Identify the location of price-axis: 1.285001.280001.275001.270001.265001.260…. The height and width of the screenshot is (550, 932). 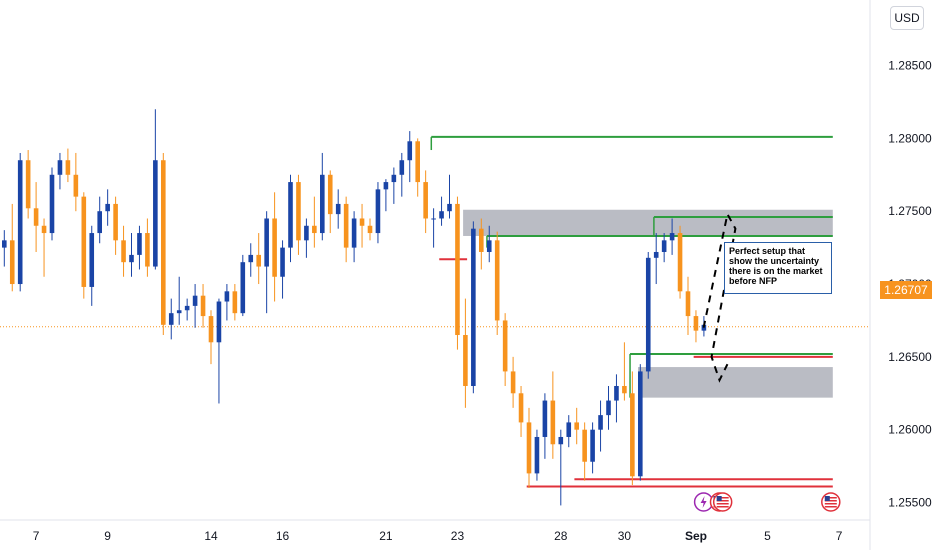
(910, 284).